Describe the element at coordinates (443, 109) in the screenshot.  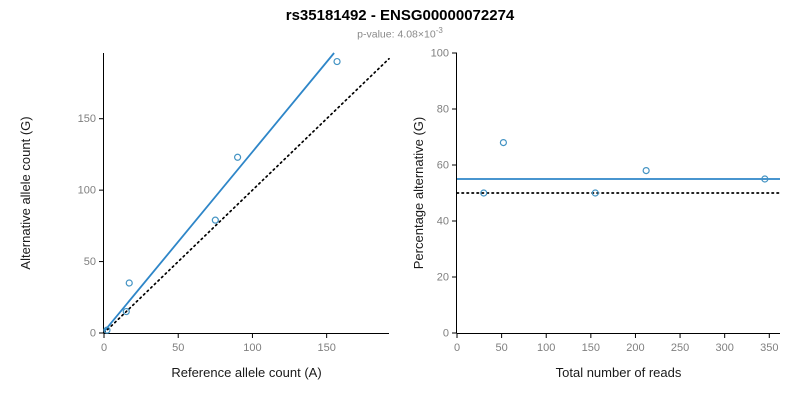
I see `y-tick-label: 80` at that location.